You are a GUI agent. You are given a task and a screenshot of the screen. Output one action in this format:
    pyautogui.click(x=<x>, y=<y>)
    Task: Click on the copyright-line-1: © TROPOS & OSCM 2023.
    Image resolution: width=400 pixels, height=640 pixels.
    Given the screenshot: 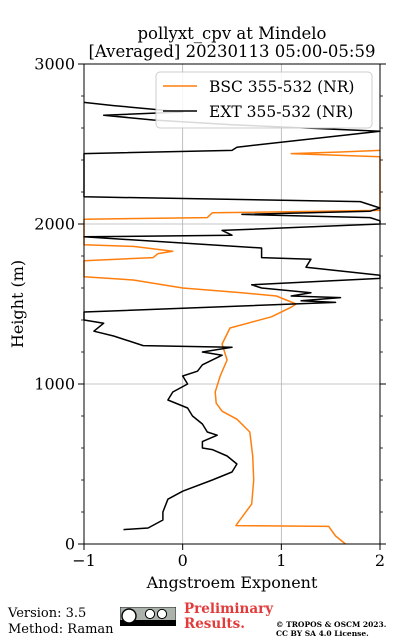 What is the action you would take?
    pyautogui.click(x=331, y=624)
    